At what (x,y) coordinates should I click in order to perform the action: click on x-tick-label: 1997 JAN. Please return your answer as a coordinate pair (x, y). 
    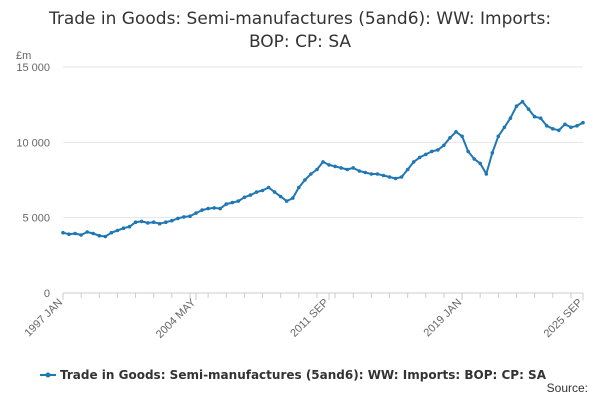
    Looking at the image, I should click on (43, 318).